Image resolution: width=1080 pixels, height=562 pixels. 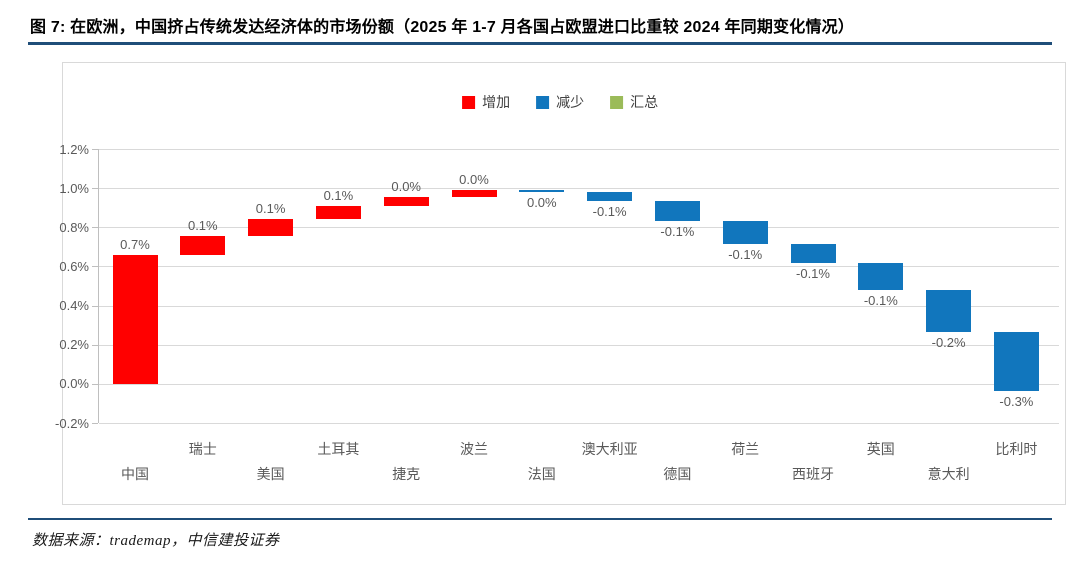 What do you see at coordinates (202, 449) in the screenshot?
I see `x-axis-label: 瑞士` at bounding box center [202, 449].